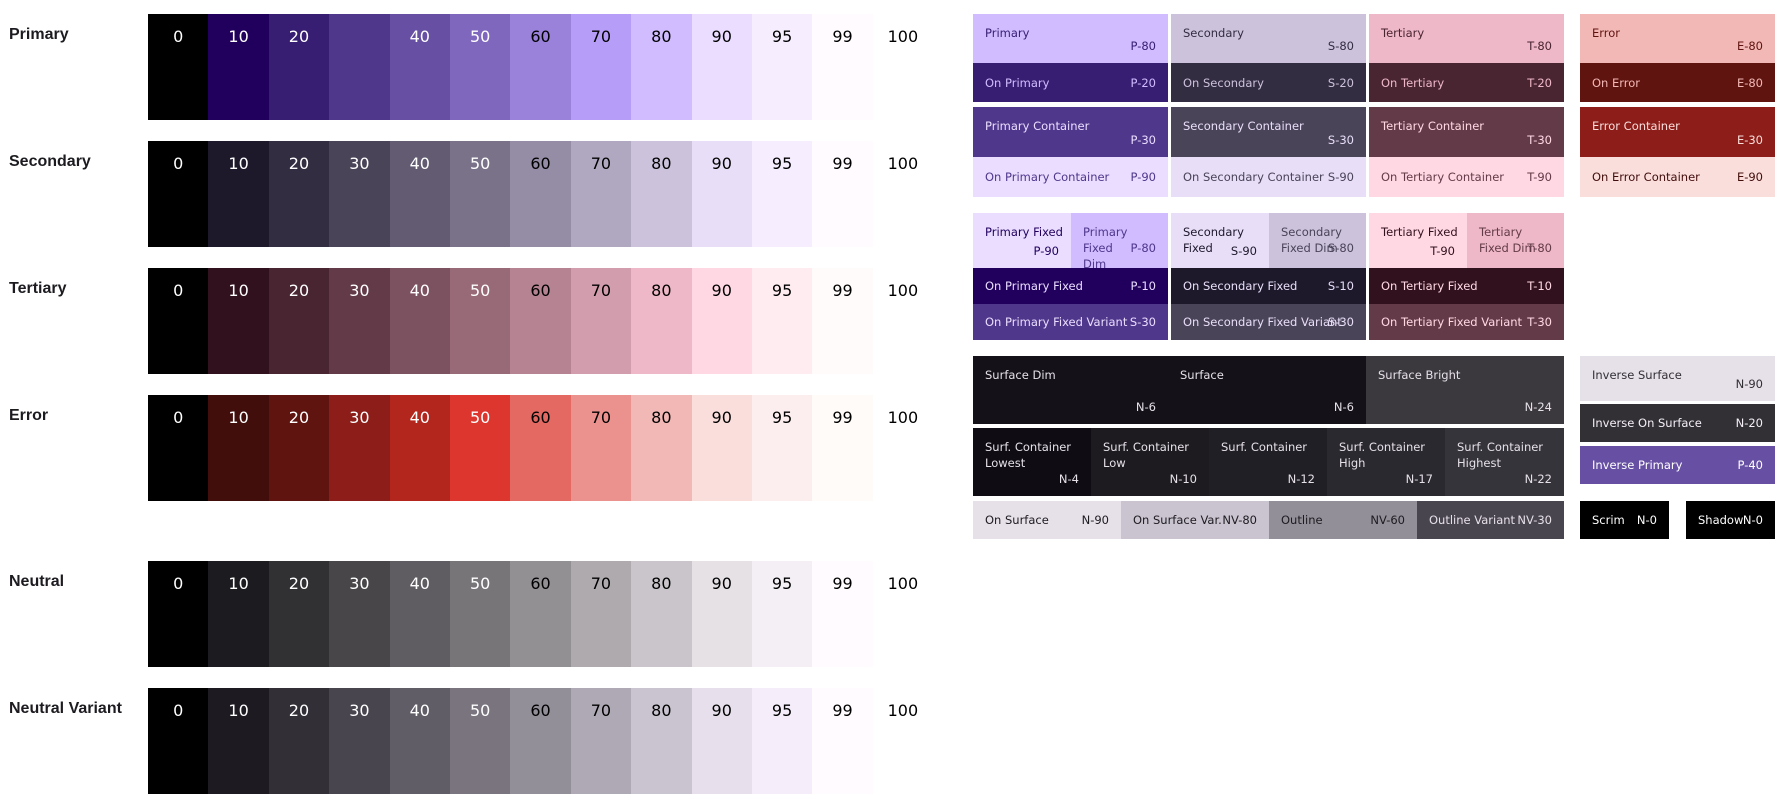 This screenshot has width=1782, height=794. I want to click on role-name: On Tertiary Fixed, so click(1429, 286).